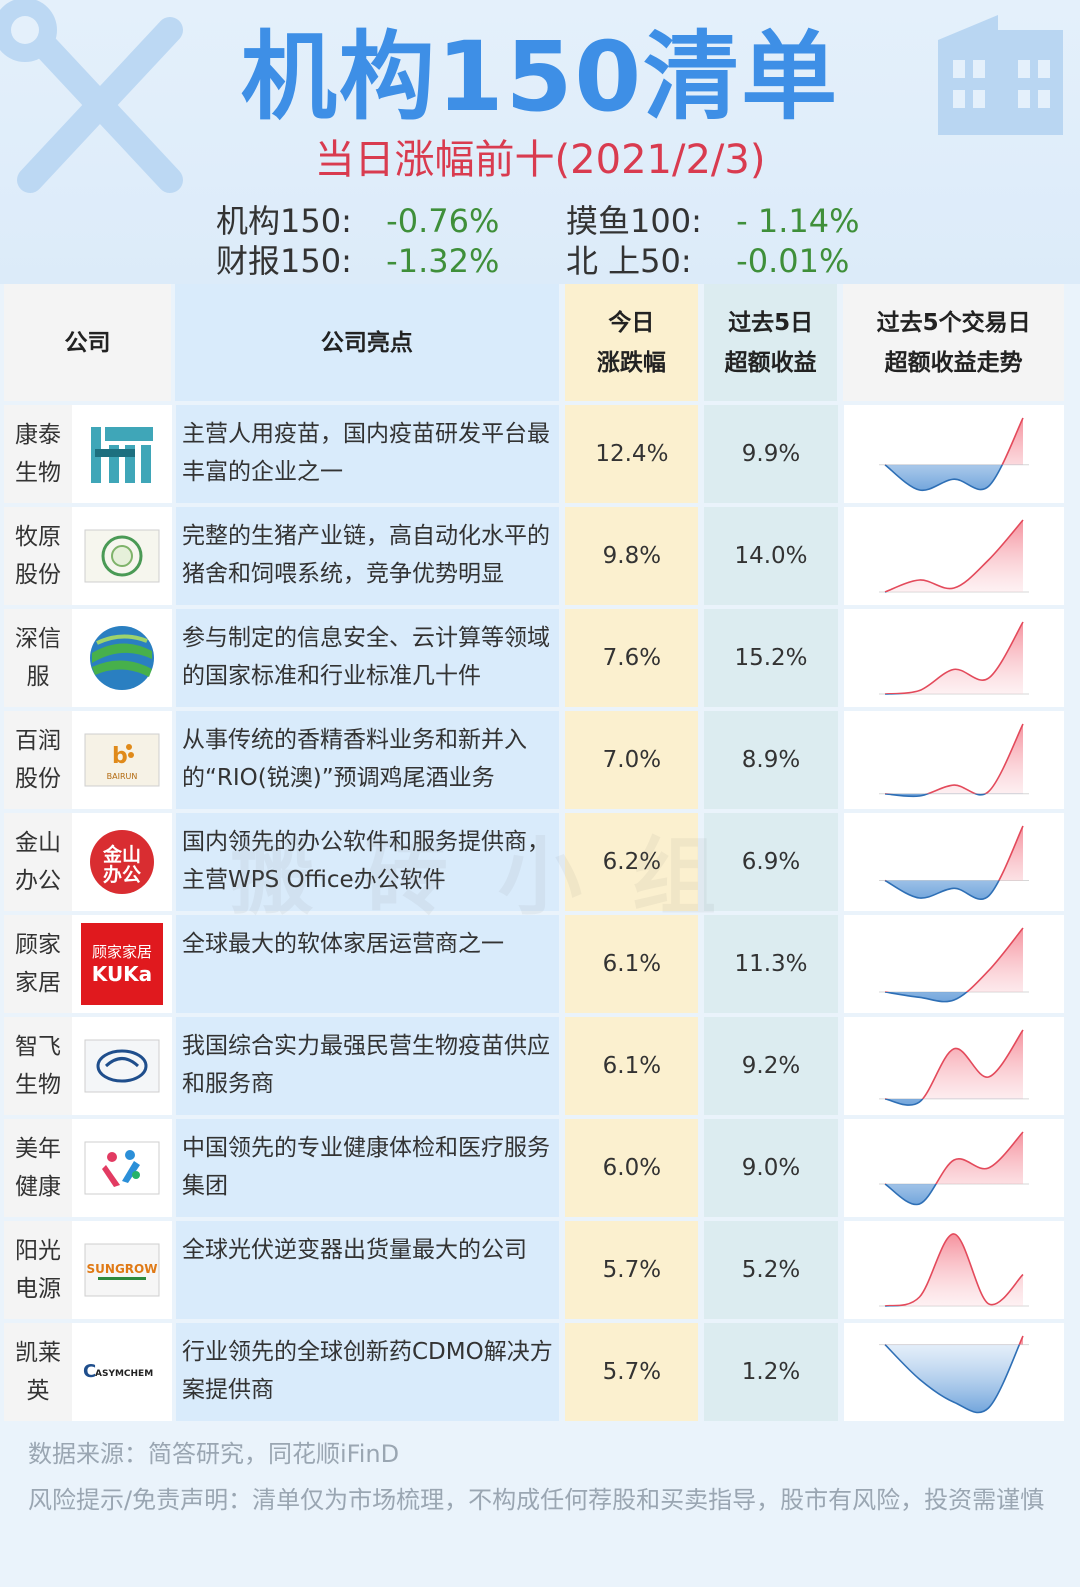 Image resolution: width=1080 pixels, height=1587 pixels. Describe the element at coordinates (366, 861) in the screenshot. I see `company-highlight: 国内领先的办公软件和服务提供商，主营WPS Office办公软件` at that location.